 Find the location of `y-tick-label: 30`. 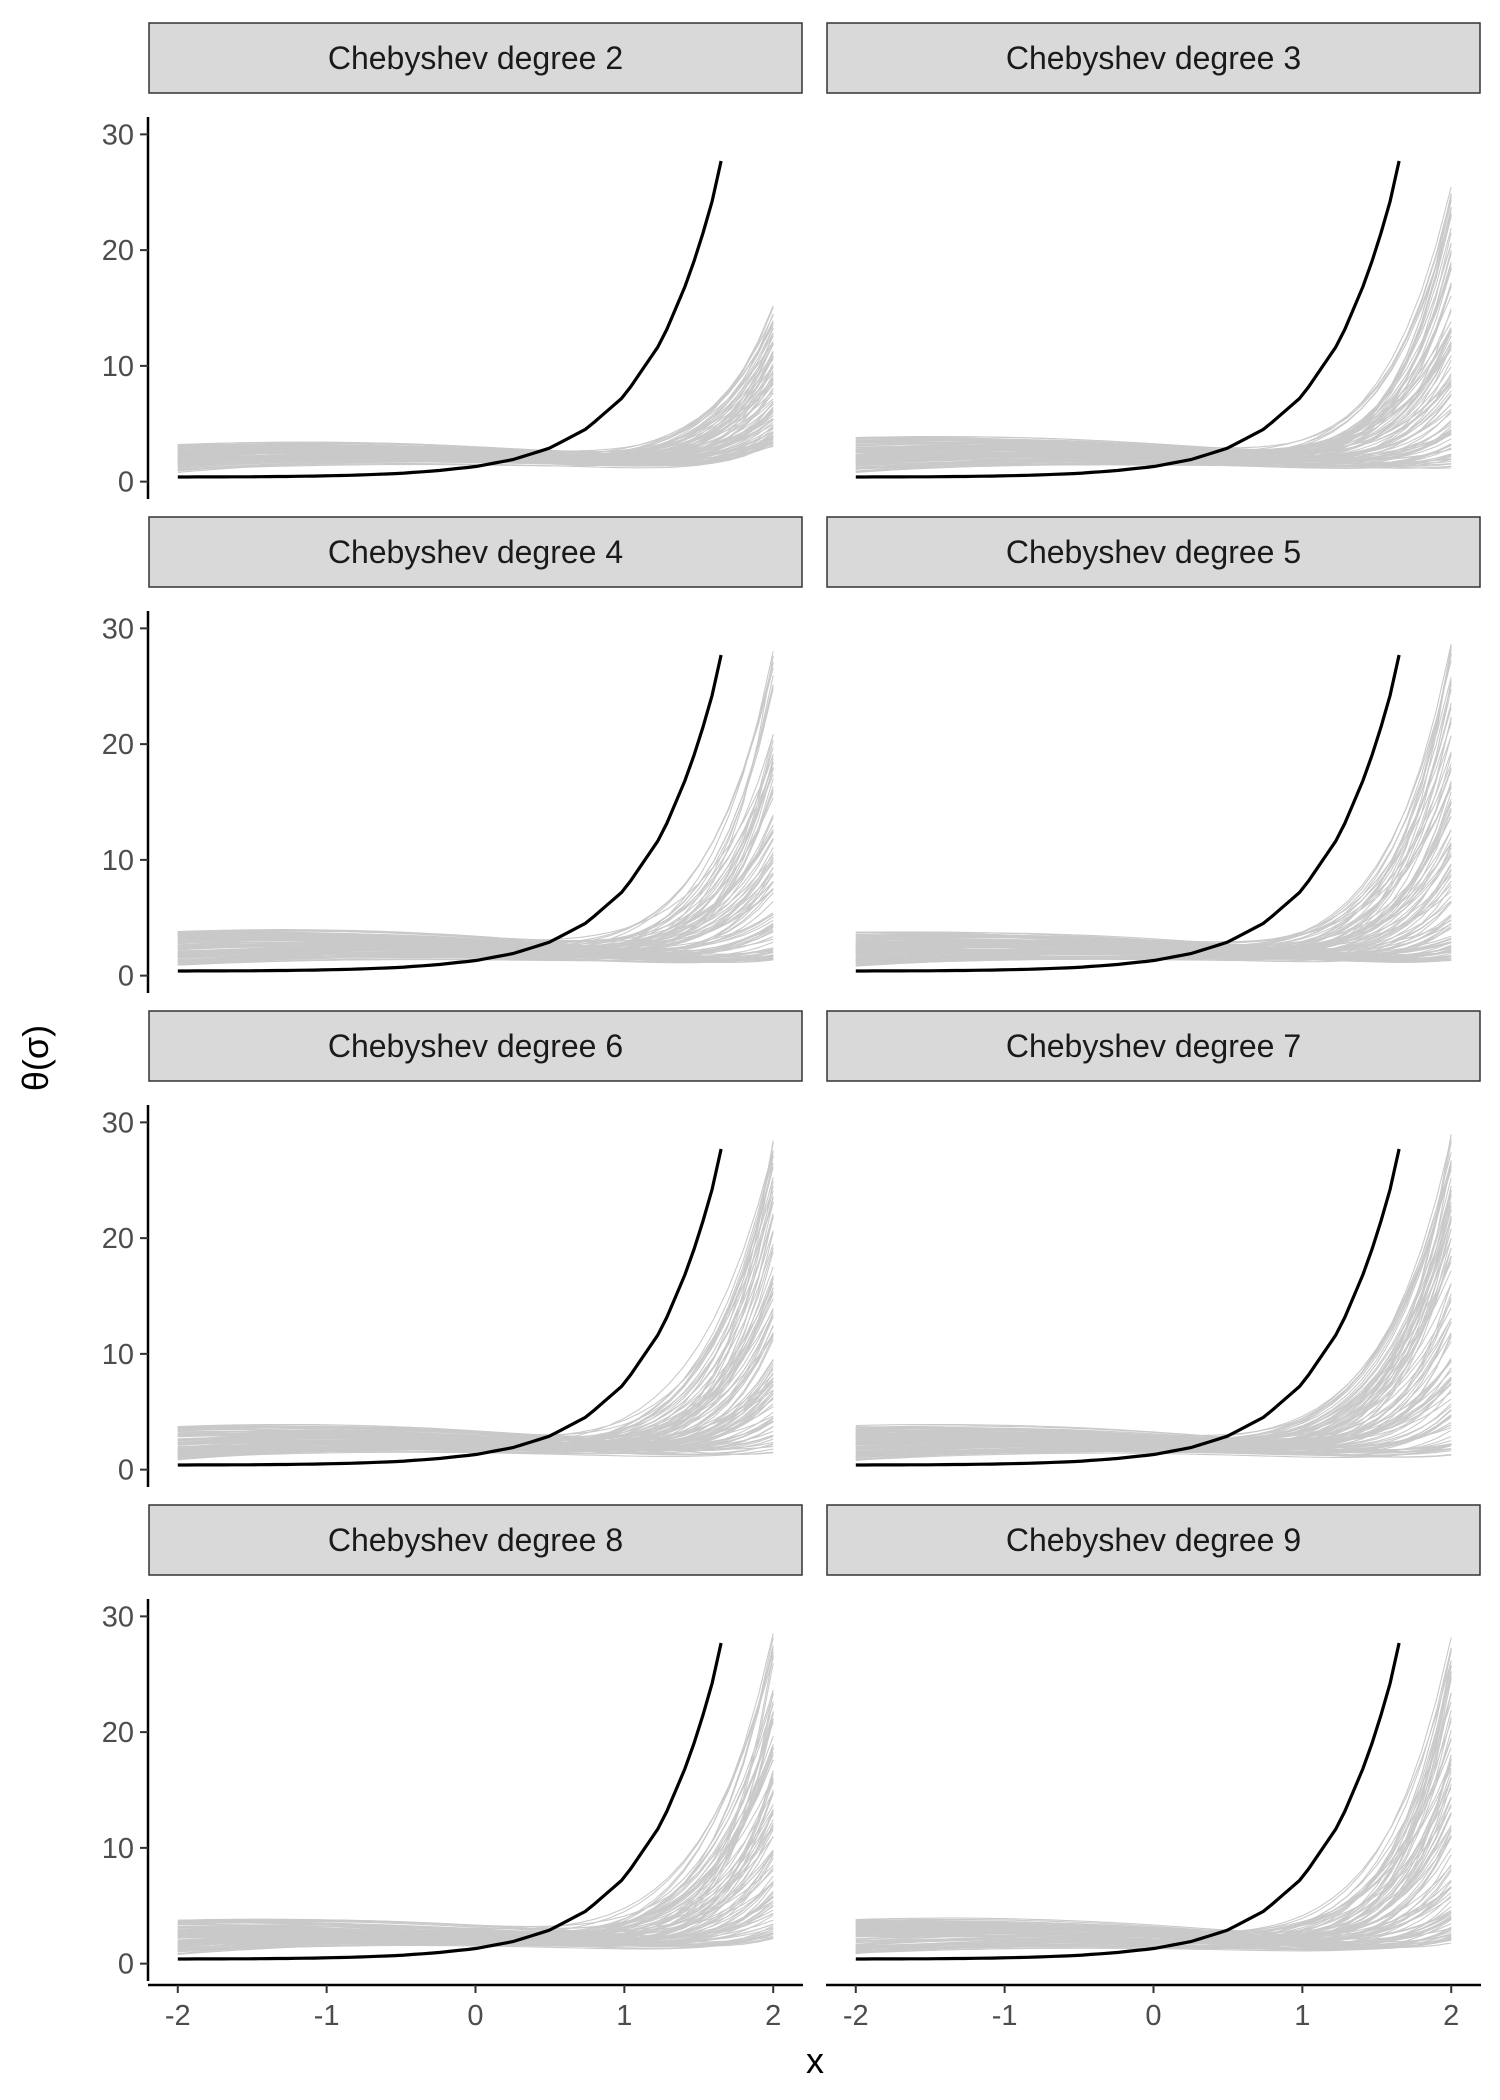

y-tick-label: 30 is located at coordinates (118, 629).